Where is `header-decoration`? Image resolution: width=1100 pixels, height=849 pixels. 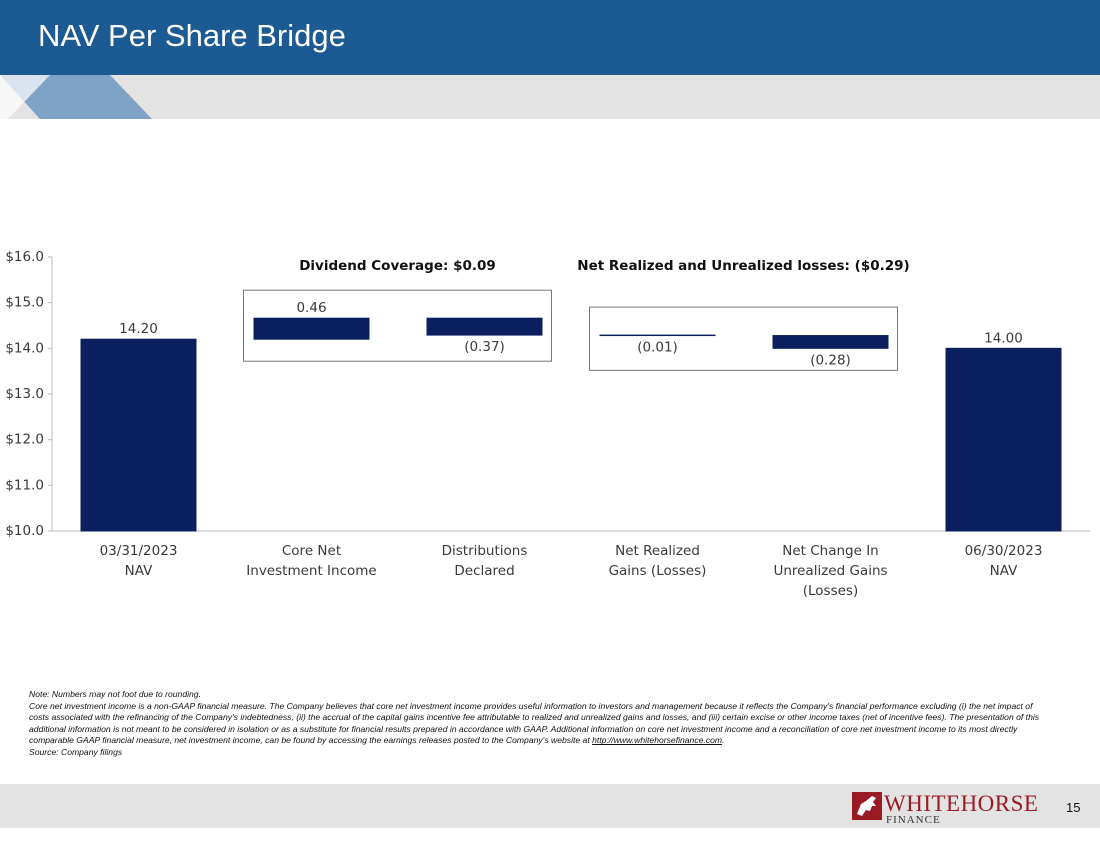
header-decoration is located at coordinates (76, 97).